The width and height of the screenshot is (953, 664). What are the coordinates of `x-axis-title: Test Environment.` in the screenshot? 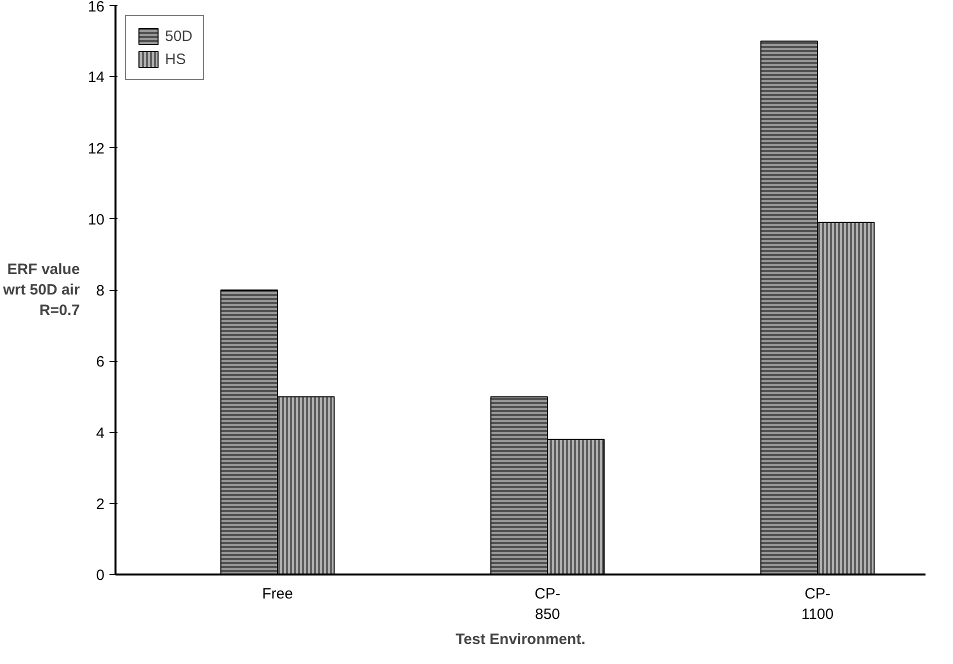 It's located at (521, 639).